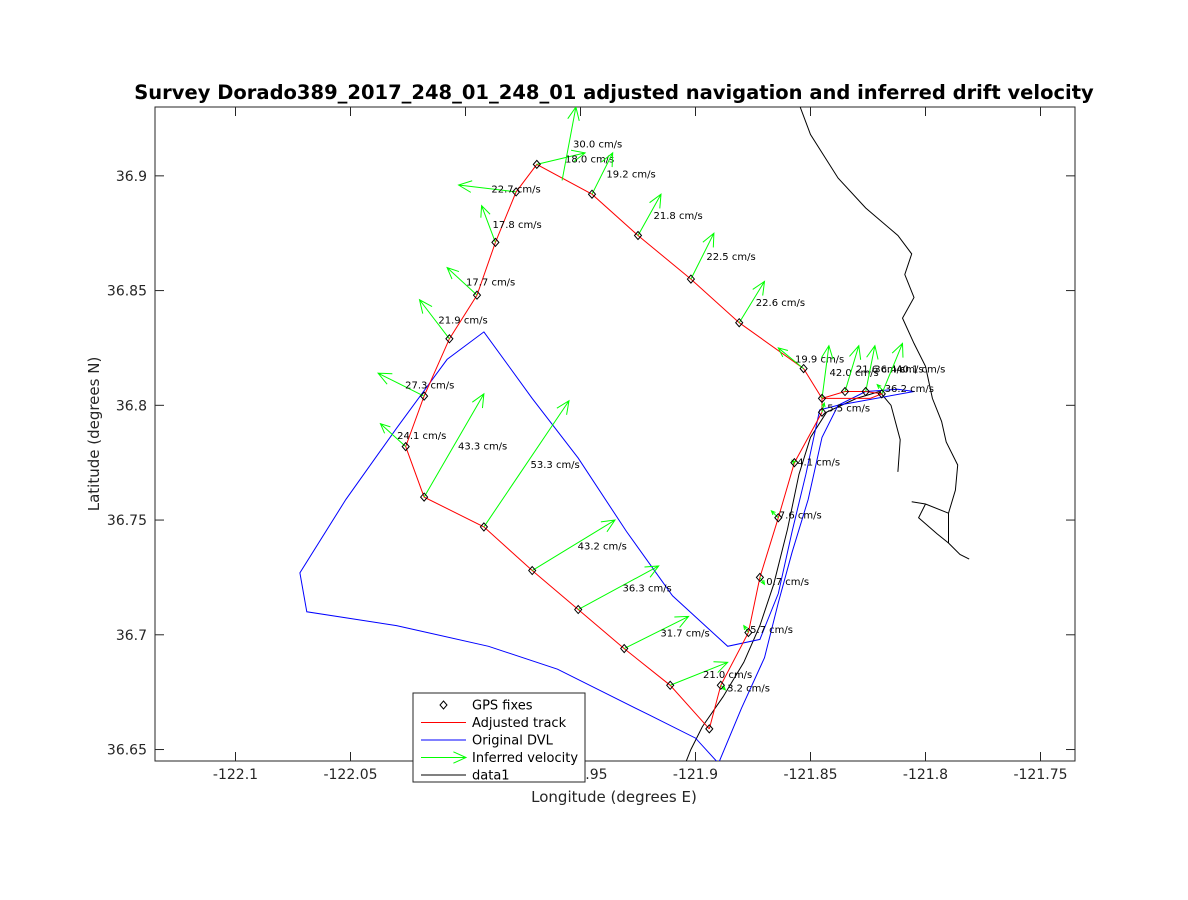  What do you see at coordinates (614, 797) in the screenshot?
I see `x-axis-label: Longitude (degrees E)` at bounding box center [614, 797].